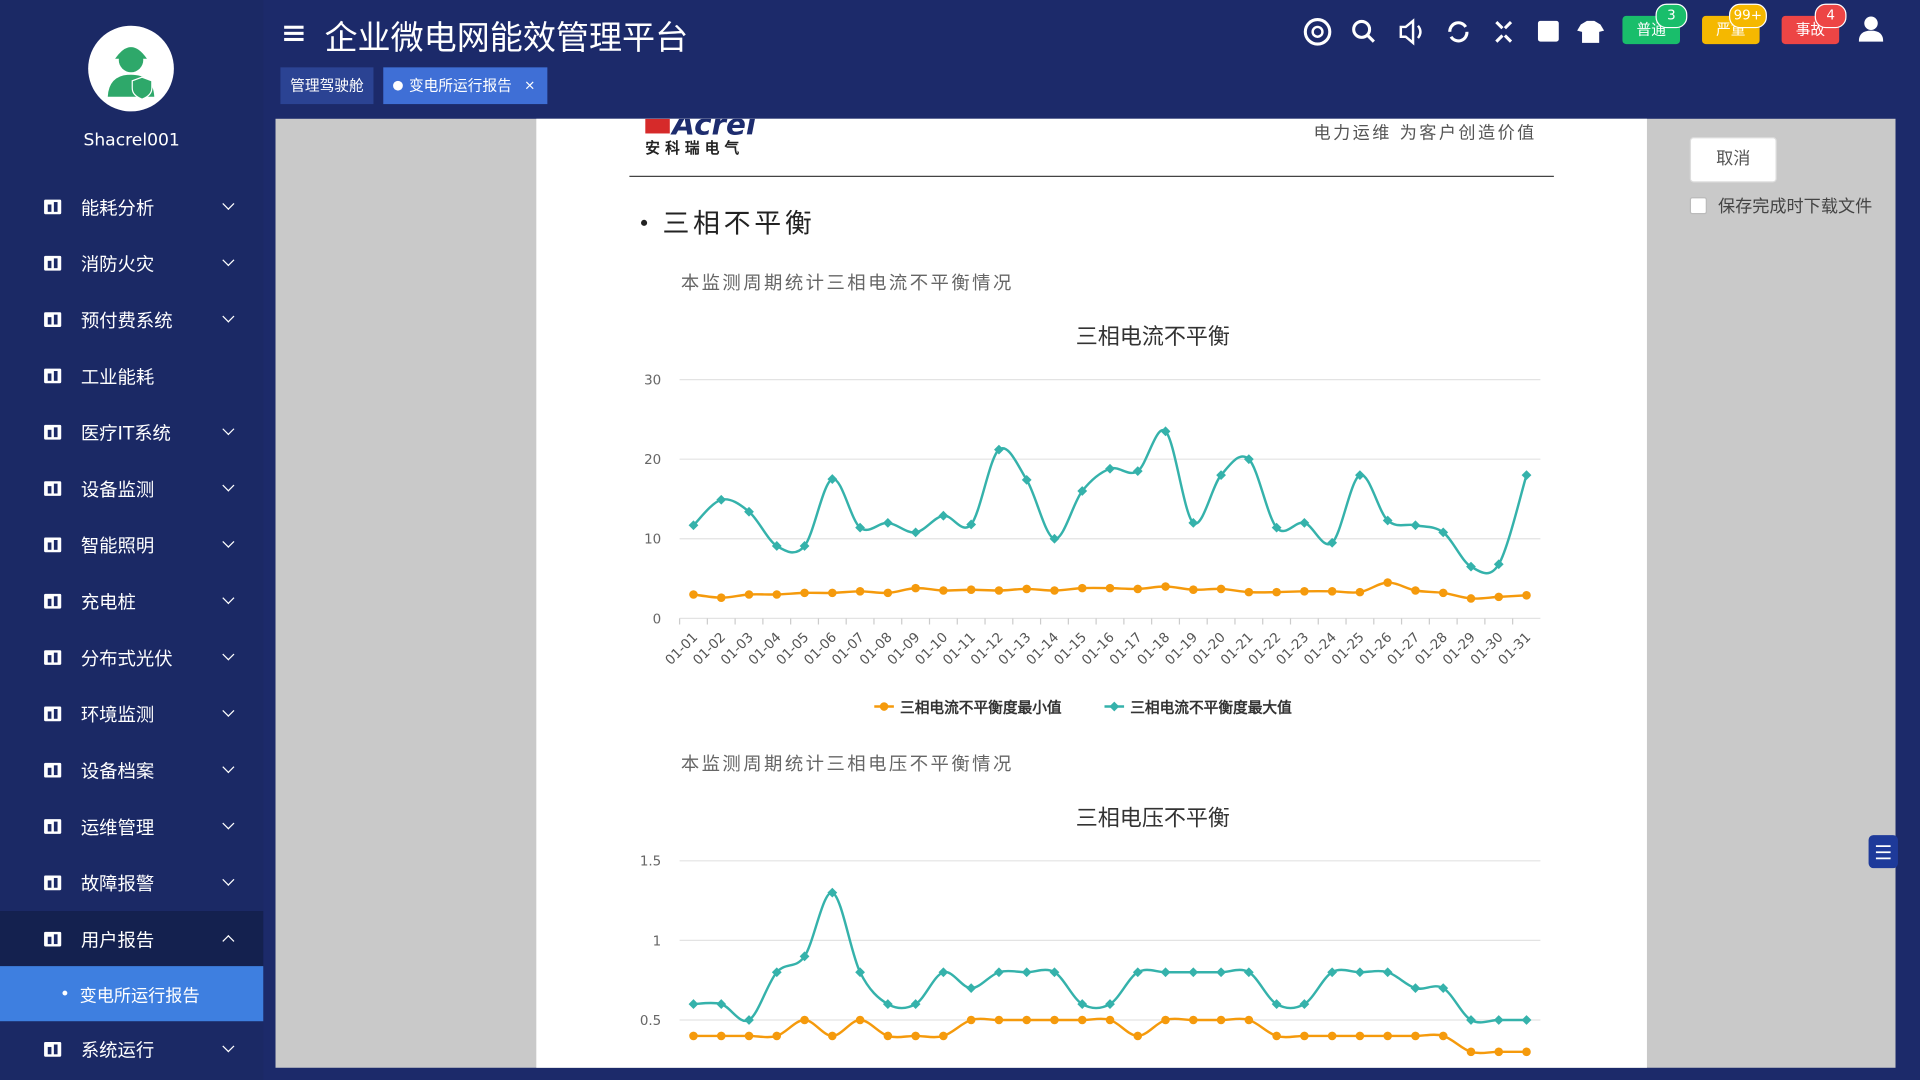 The image size is (1920, 1080). I want to click on menu-item: 能耗分析, so click(131, 207).